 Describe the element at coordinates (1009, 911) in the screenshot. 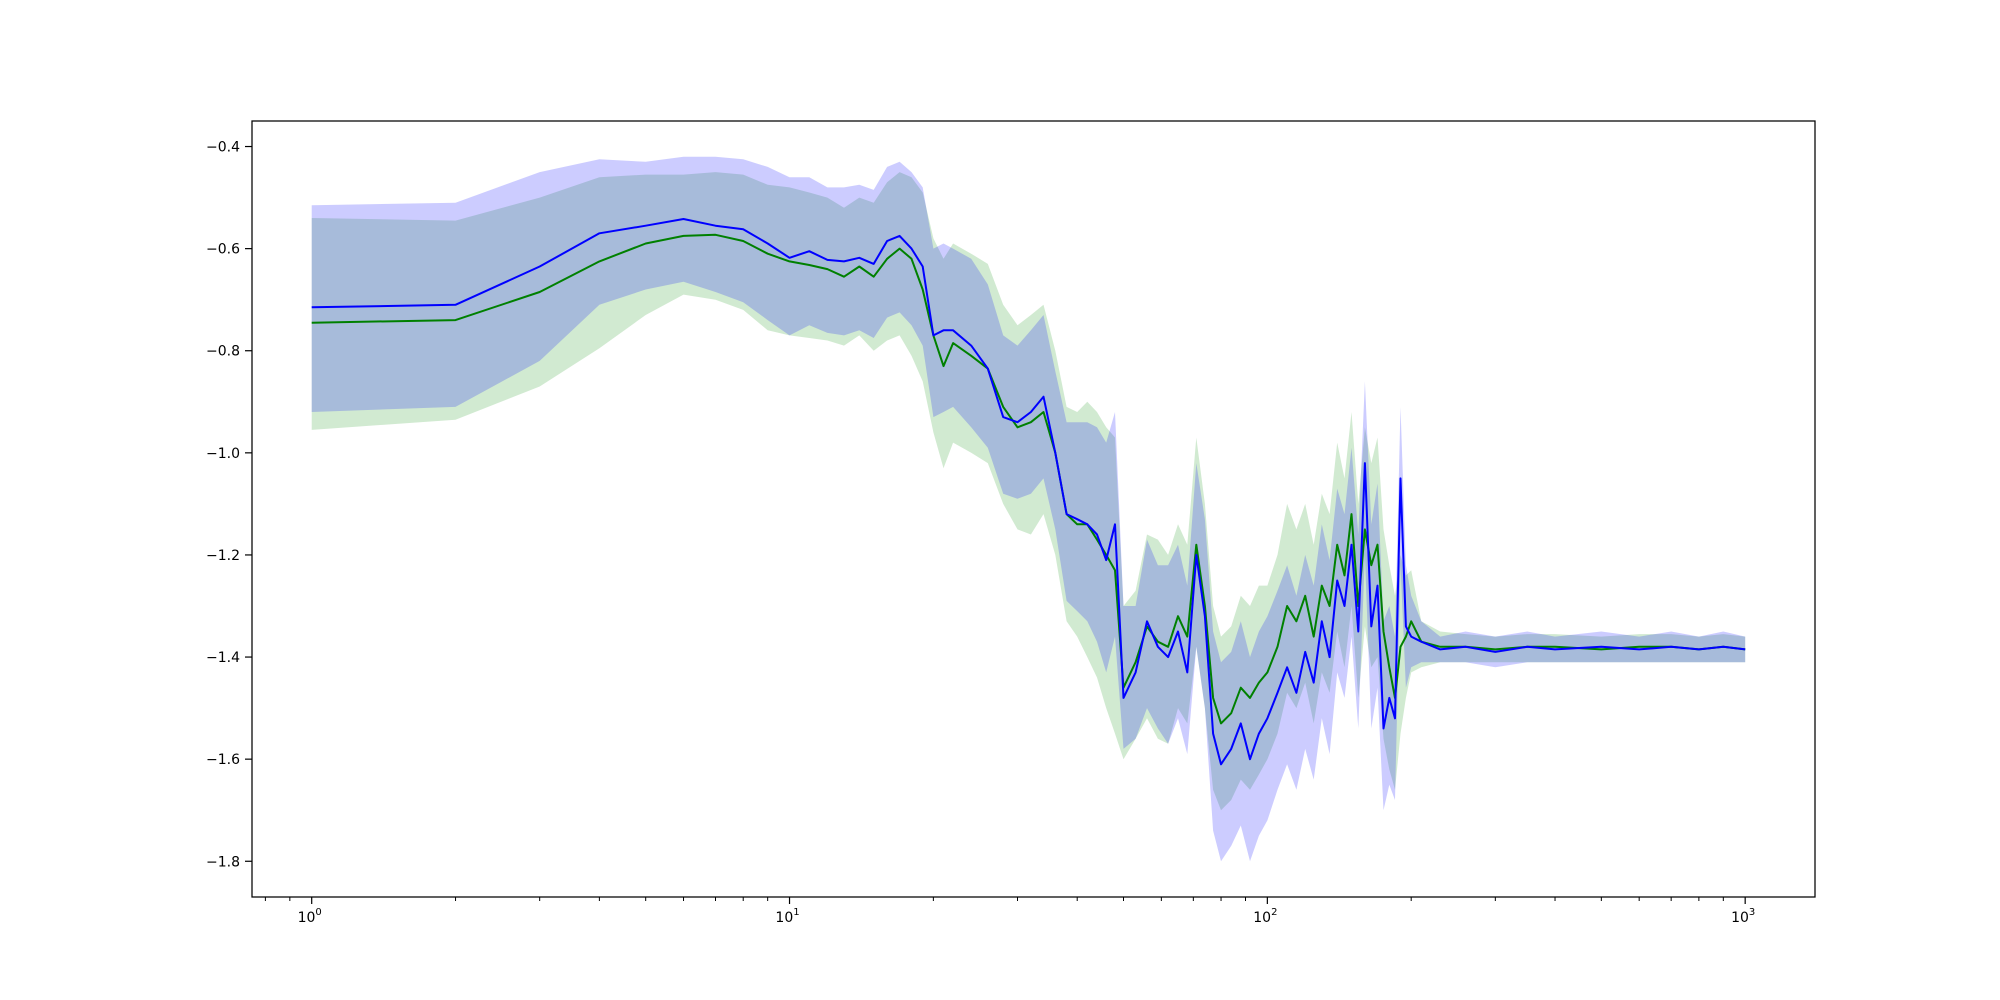

I see `x-axis: 10⁰ 10¹ 10² 10³` at that location.